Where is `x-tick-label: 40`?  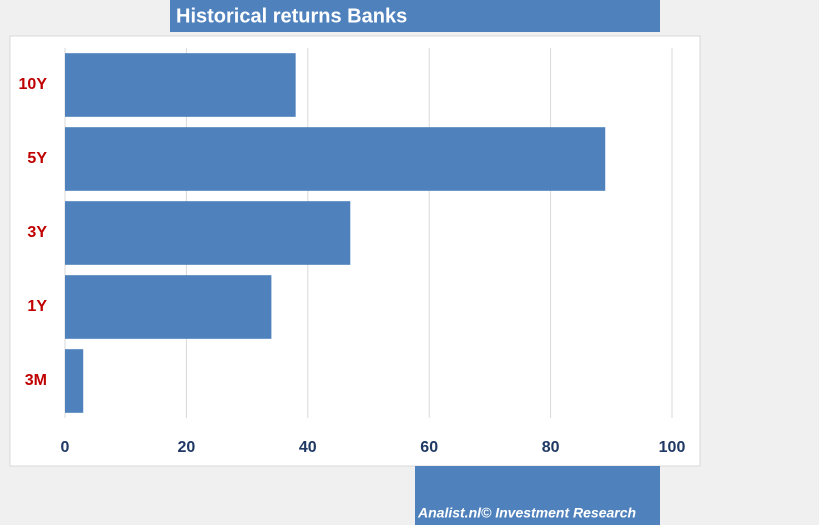
x-tick-label: 40 is located at coordinates (308, 447).